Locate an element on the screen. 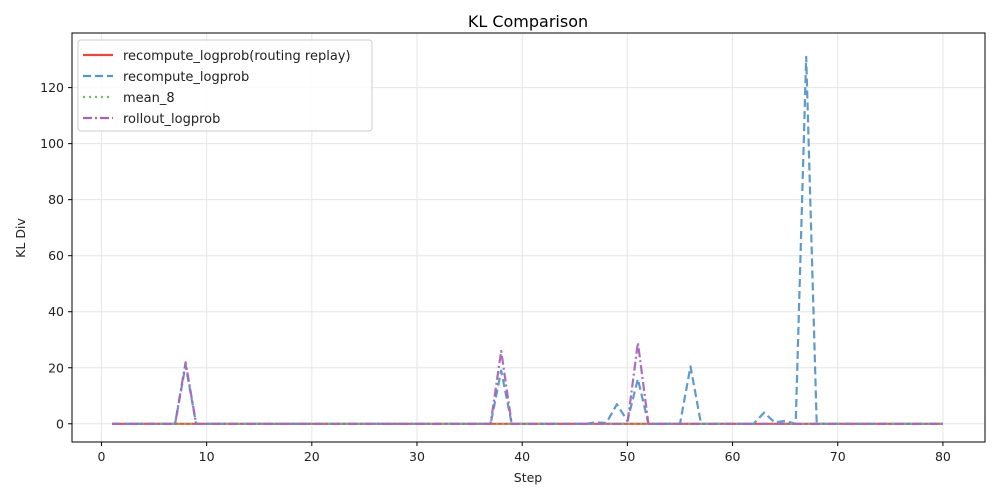  y-axis-ticks: 0 20 40 60 80 100 120 is located at coordinates (56, 255).